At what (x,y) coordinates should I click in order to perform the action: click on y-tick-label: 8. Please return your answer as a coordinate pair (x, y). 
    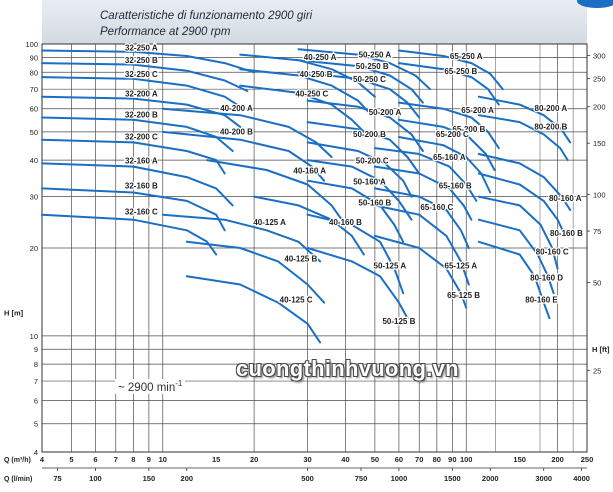
    Looking at the image, I should click on (36, 364).